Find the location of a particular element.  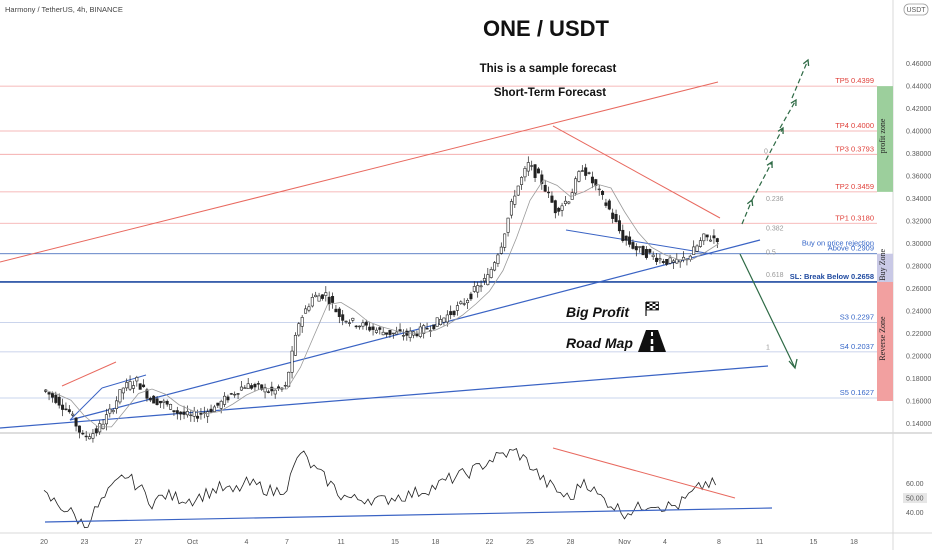

zone-label: Buy Zone is located at coordinates (882, 265).